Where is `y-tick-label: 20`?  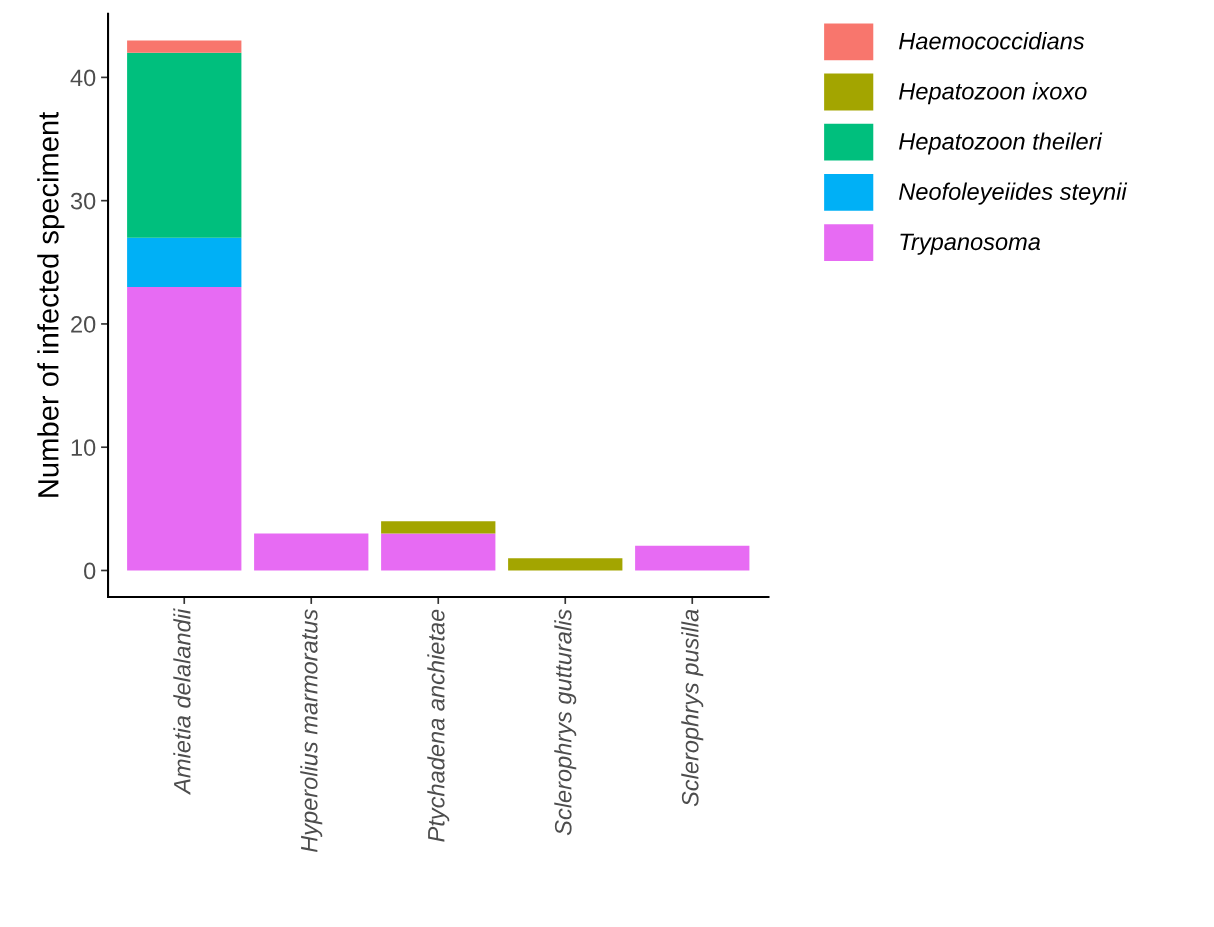 y-tick-label: 20 is located at coordinates (83, 324).